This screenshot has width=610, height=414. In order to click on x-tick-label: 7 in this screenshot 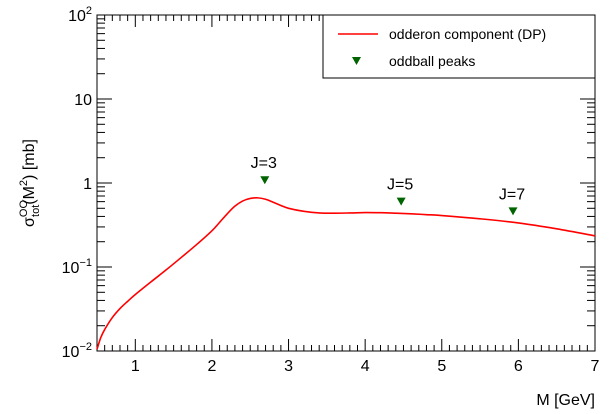, I will do `click(595, 366)`.